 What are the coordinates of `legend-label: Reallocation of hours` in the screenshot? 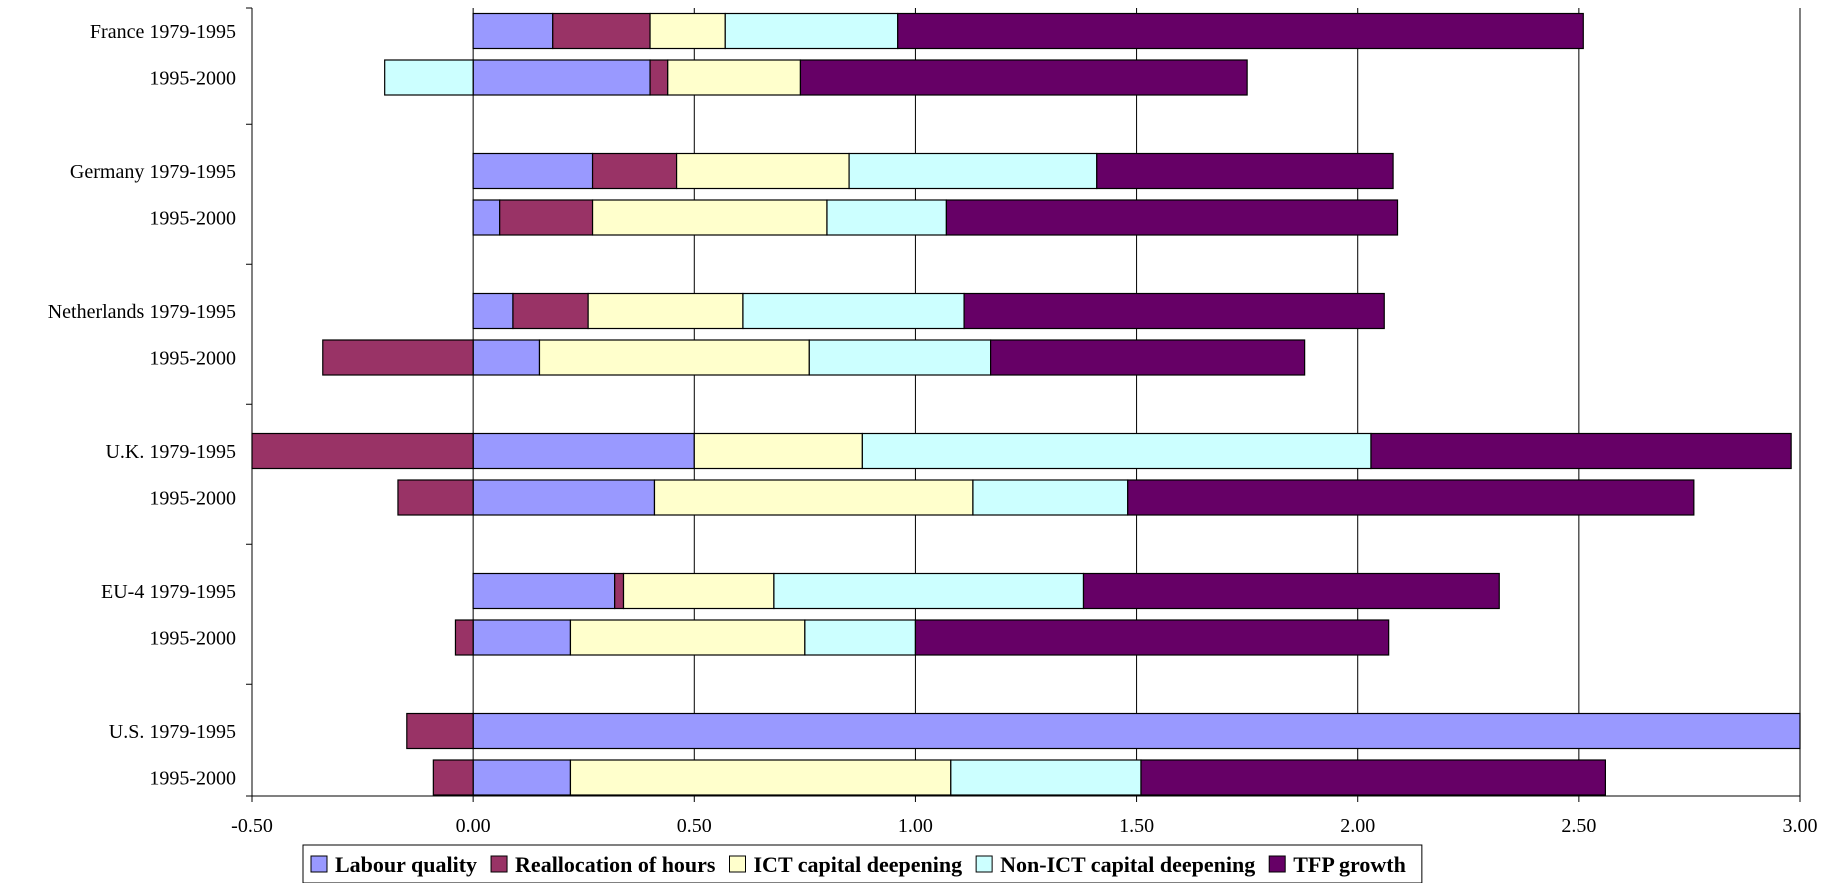 It's located at (615, 864).